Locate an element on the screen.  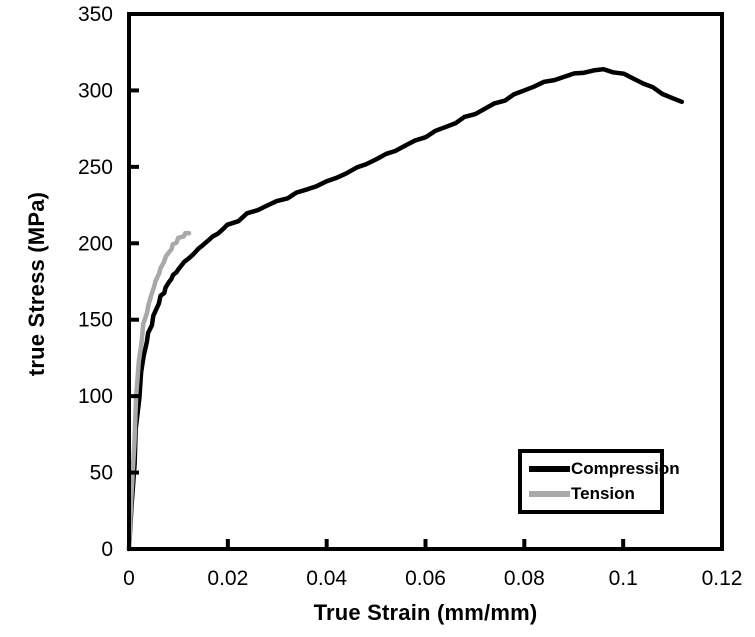
x-tick-label: 0 is located at coordinates (129, 578).